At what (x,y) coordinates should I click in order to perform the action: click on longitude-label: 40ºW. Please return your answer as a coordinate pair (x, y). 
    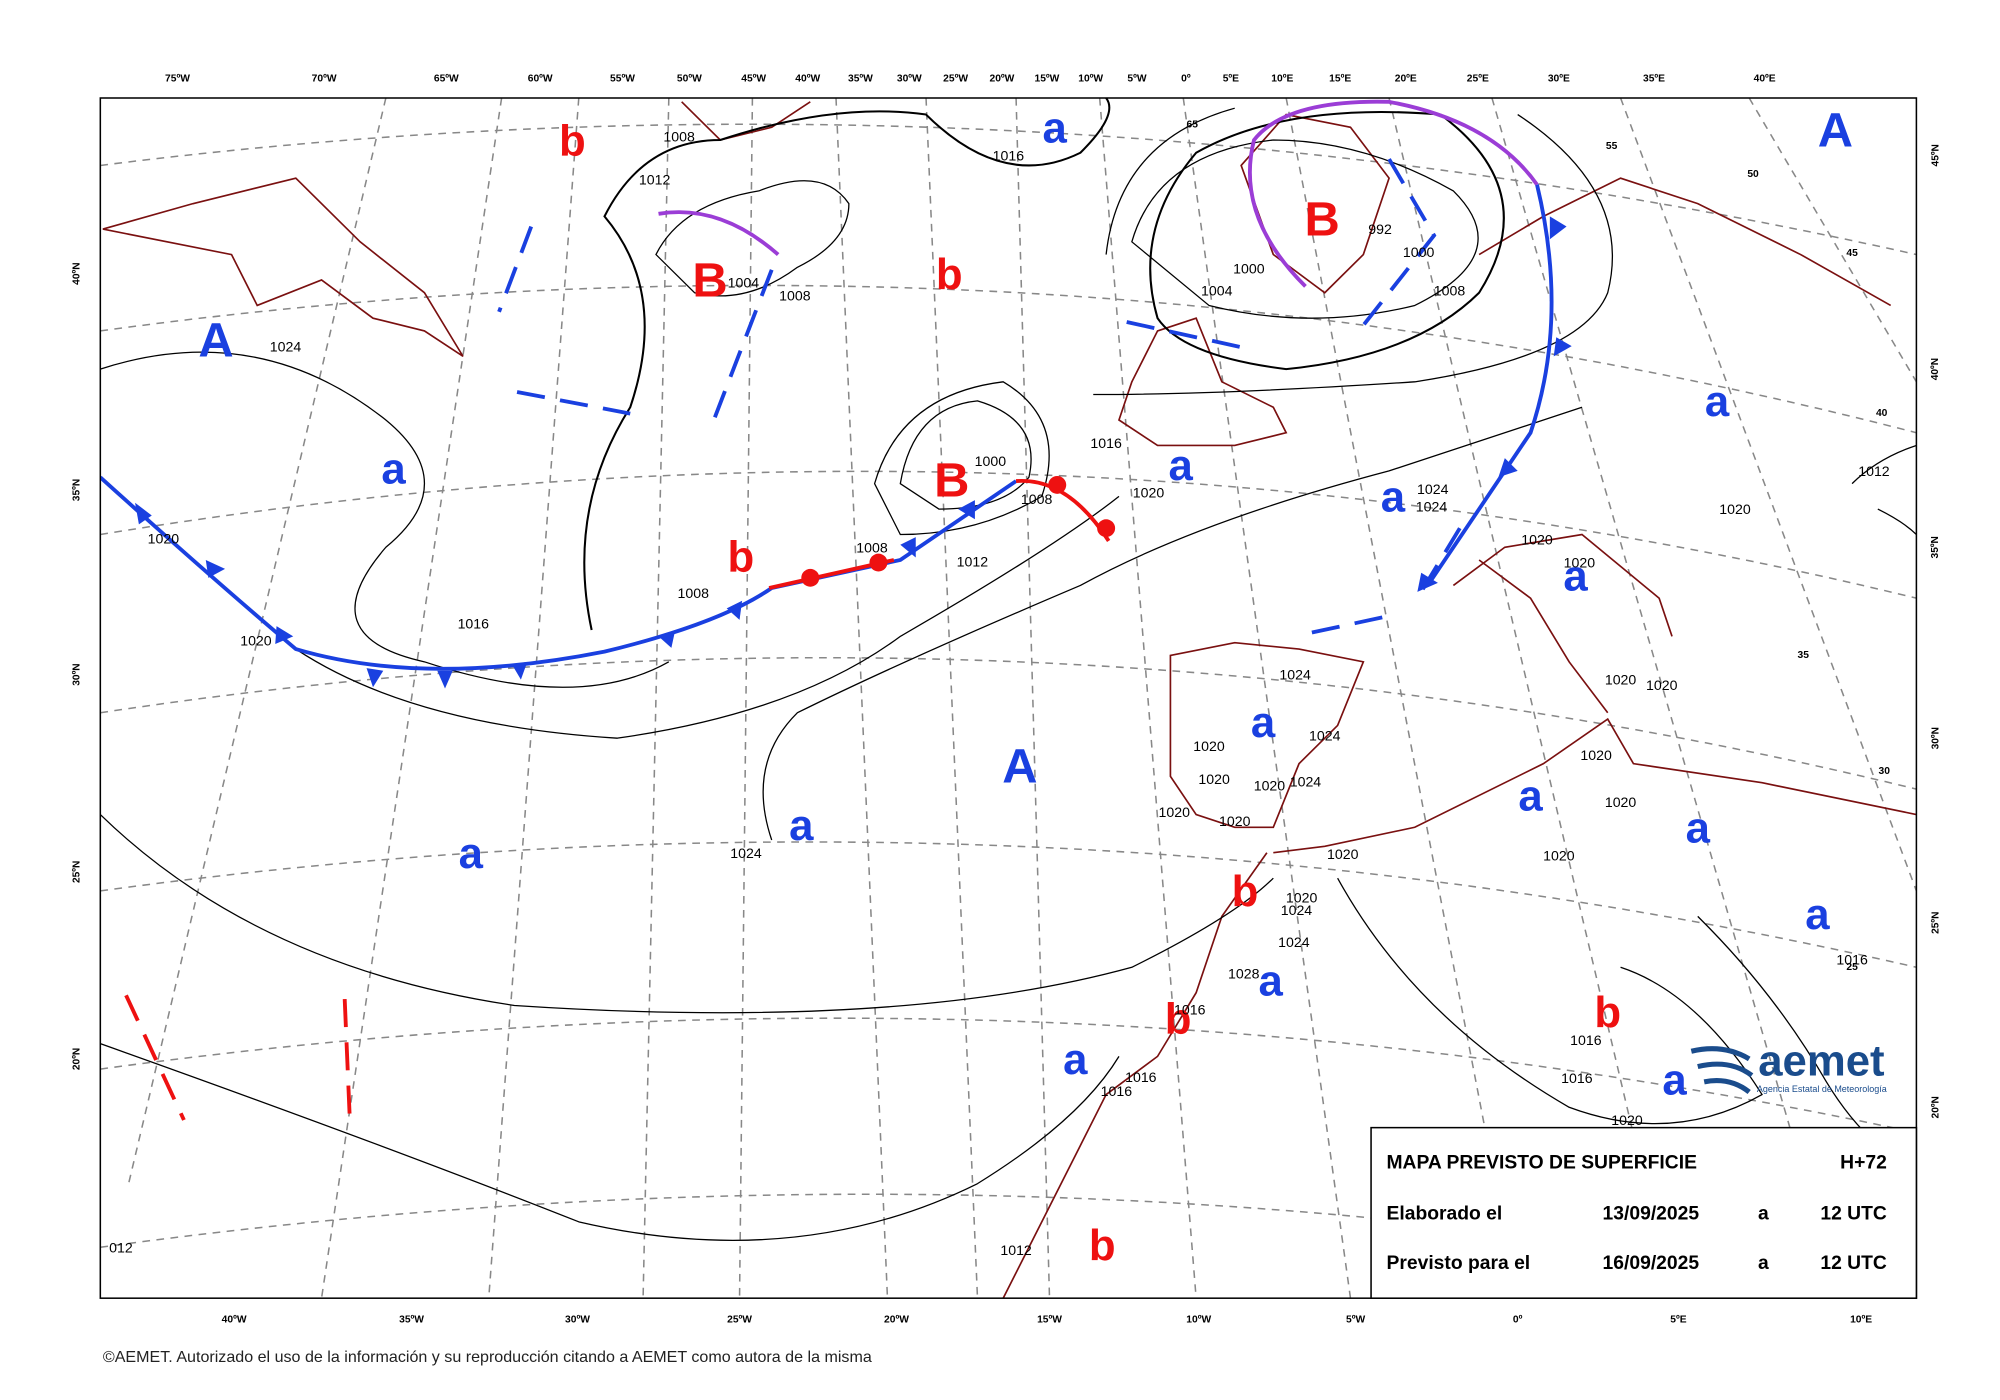
    Looking at the image, I should click on (234, 1319).